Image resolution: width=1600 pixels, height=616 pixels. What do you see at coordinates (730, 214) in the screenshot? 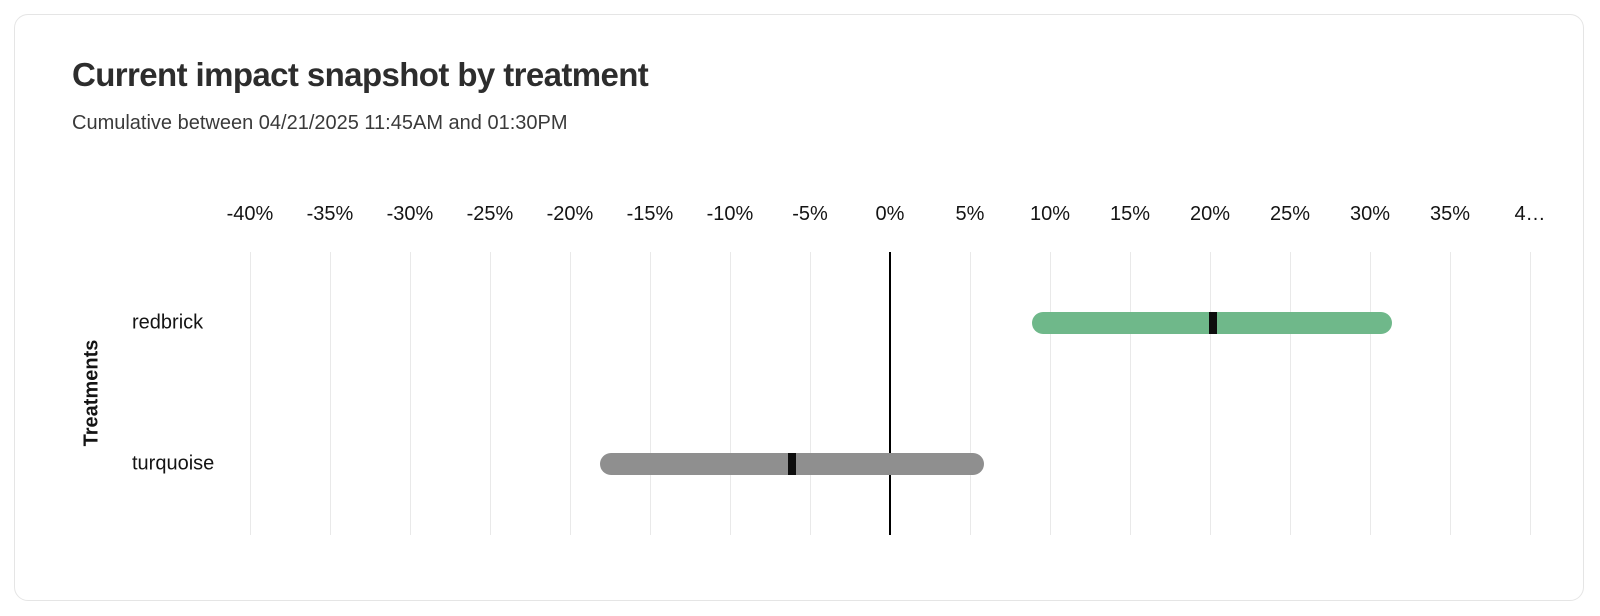
I see `x-tick-label: -10%` at bounding box center [730, 214].